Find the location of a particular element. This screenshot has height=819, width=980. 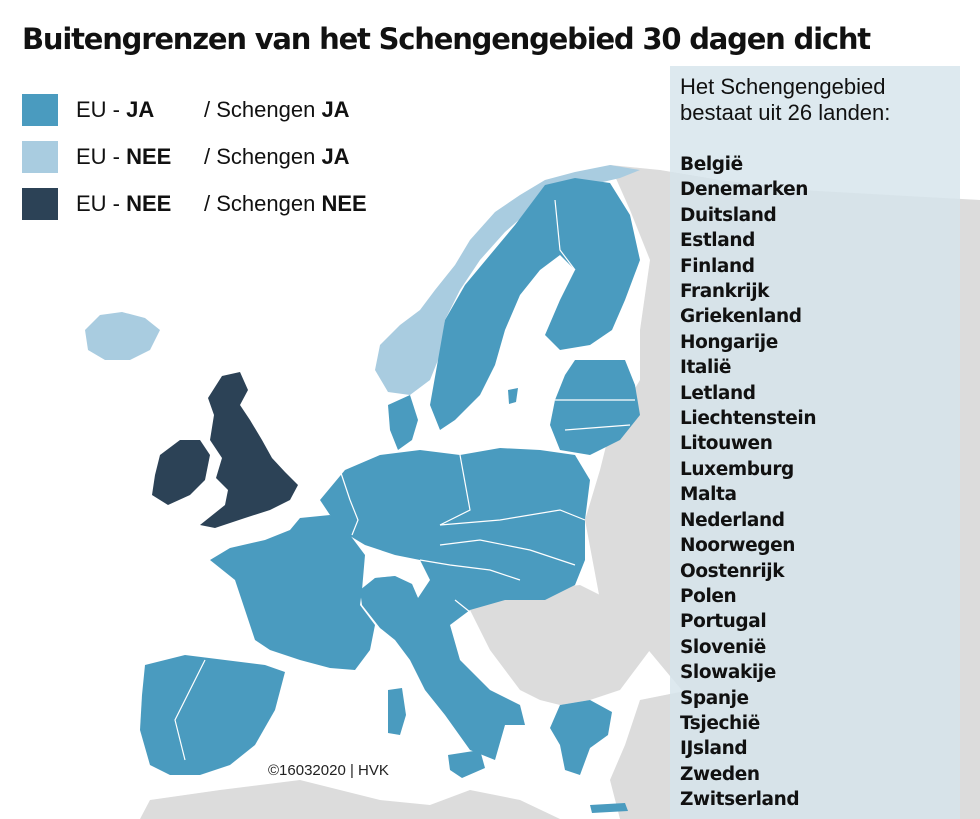

country-list-item: Italië is located at coordinates (706, 368).